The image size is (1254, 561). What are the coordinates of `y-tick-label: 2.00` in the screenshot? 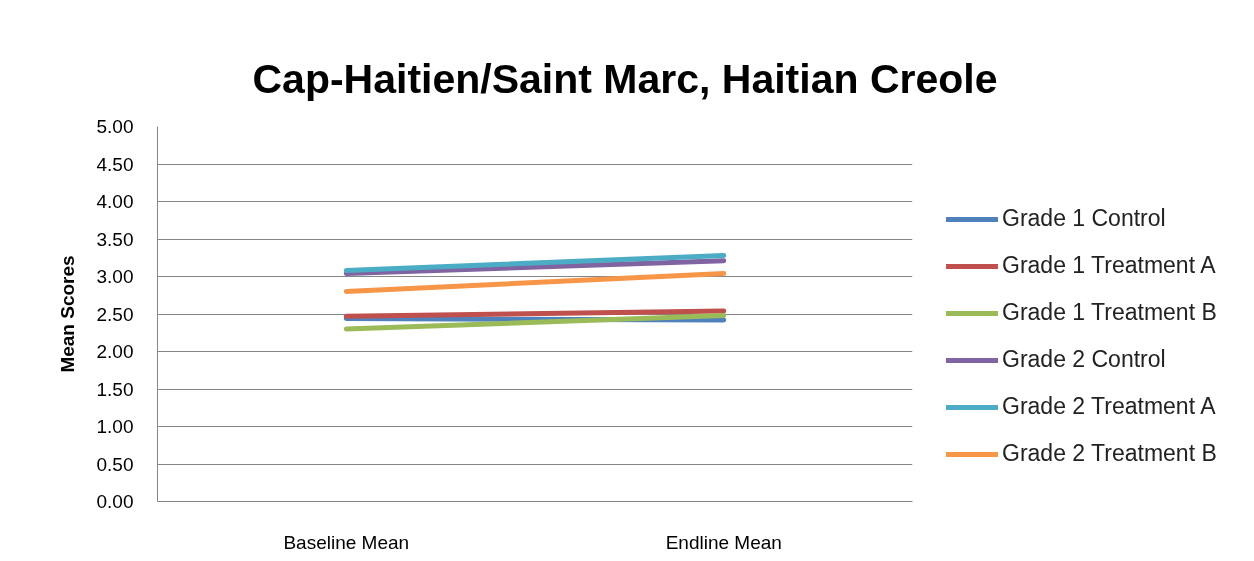 It's located at (115, 351).